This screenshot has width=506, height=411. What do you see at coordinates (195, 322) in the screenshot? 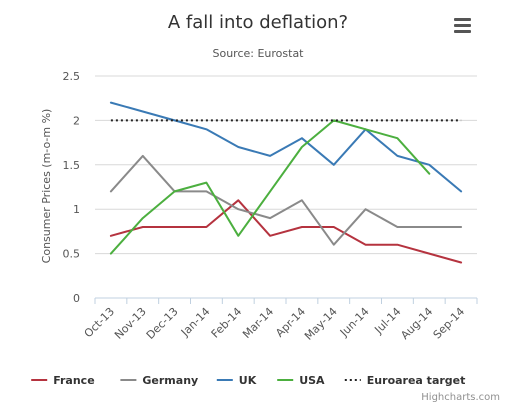
I see `x-tick-label: Jan-14` at bounding box center [195, 322].